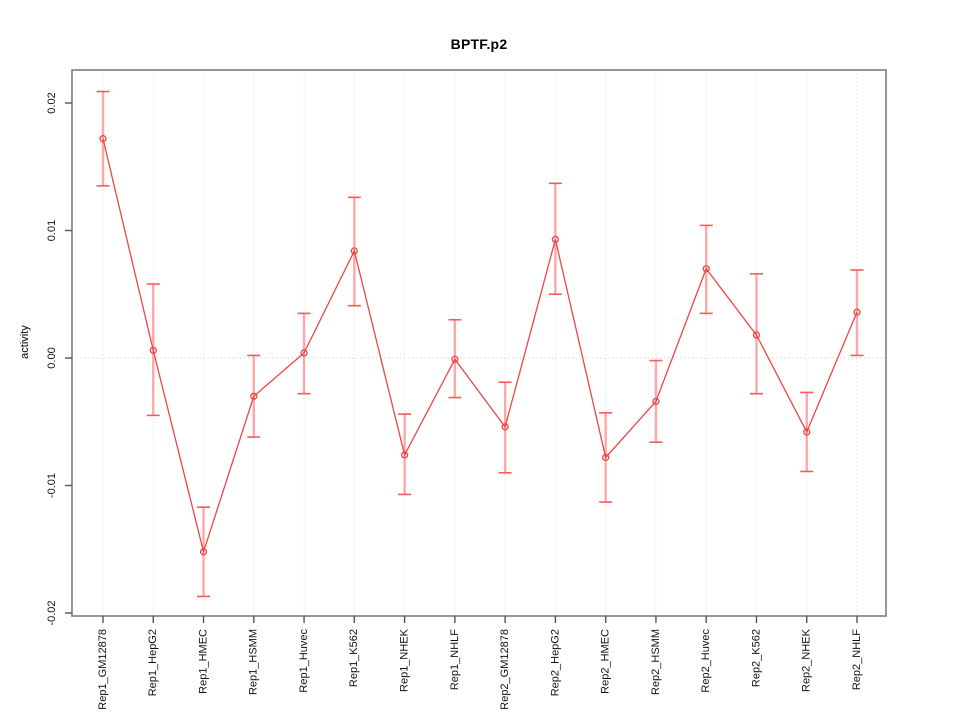 This screenshot has height=720, width=960. Describe the element at coordinates (52, 485) in the screenshot. I see `y-tick-label: -0.01` at that location.